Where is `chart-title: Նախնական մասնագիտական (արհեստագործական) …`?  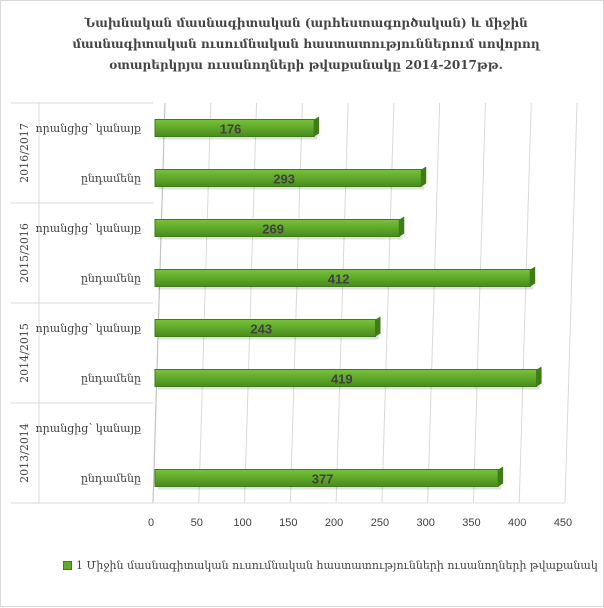 chart-title: Նախնական մասնագիտական (արհեստագործական) … is located at coordinates (306, 44).